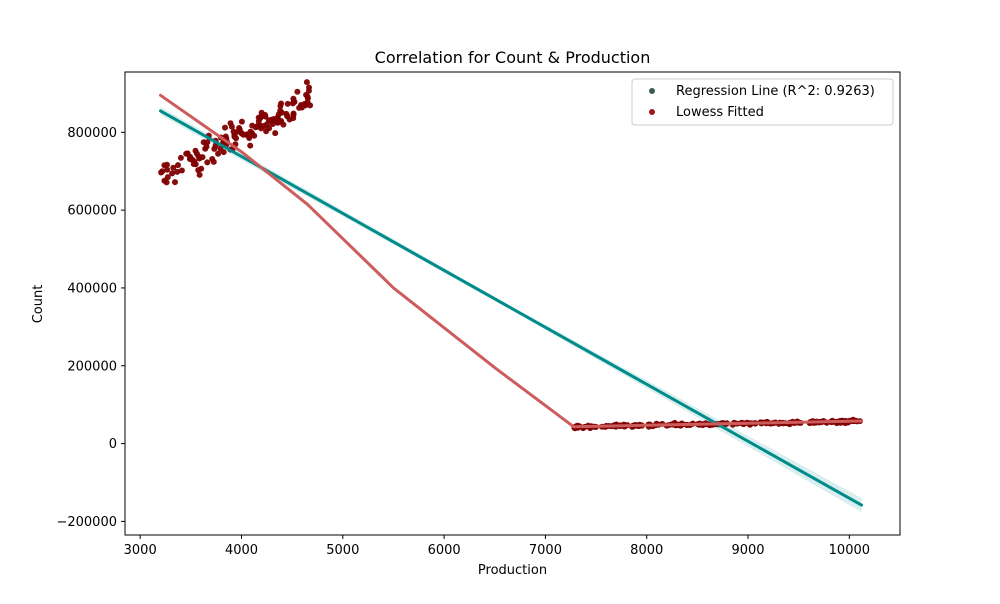 The width and height of the screenshot is (1000, 604). What do you see at coordinates (92, 366) in the screenshot?
I see `y-tick-label: 200000` at bounding box center [92, 366].